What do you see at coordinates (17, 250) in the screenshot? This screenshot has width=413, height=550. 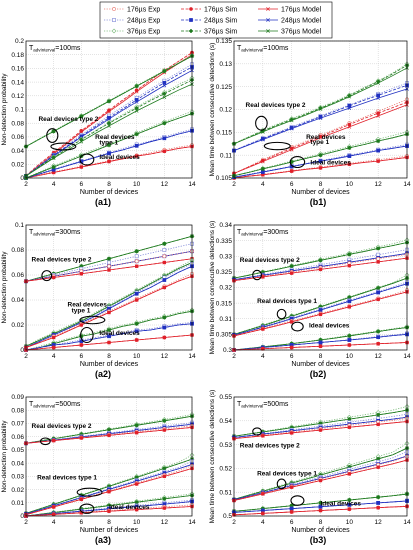 I see `y-tick-label: 0.08` at bounding box center [17, 250].